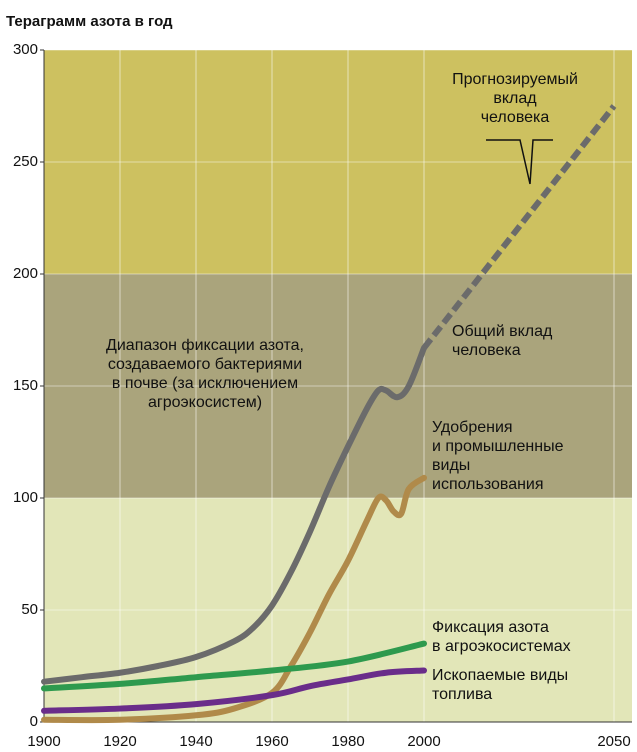 The height and width of the screenshot is (752, 637). I want to click on series-label: Общий вклад человека, so click(502, 341).